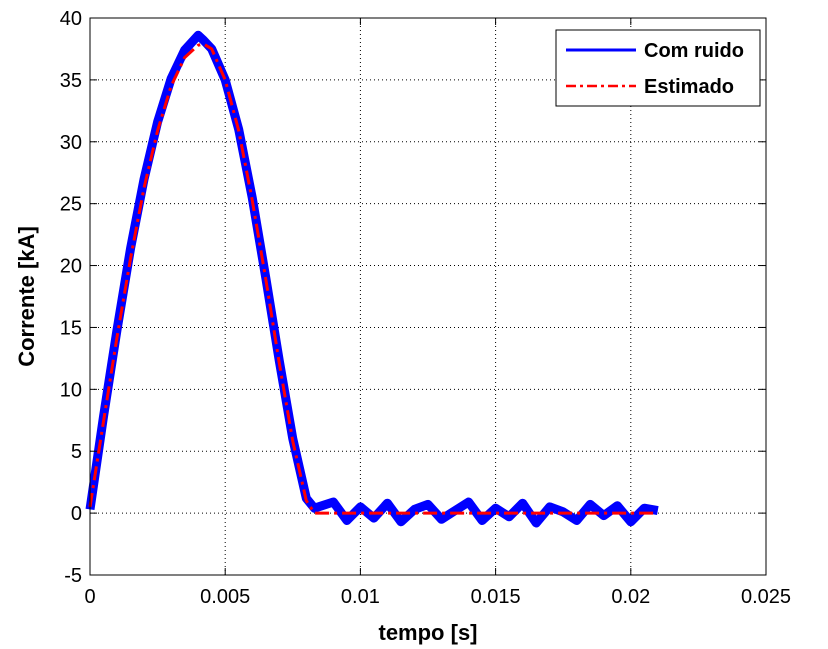  Describe the element at coordinates (496, 597) in the screenshot. I see `x-tick-label: 0.015` at that location.